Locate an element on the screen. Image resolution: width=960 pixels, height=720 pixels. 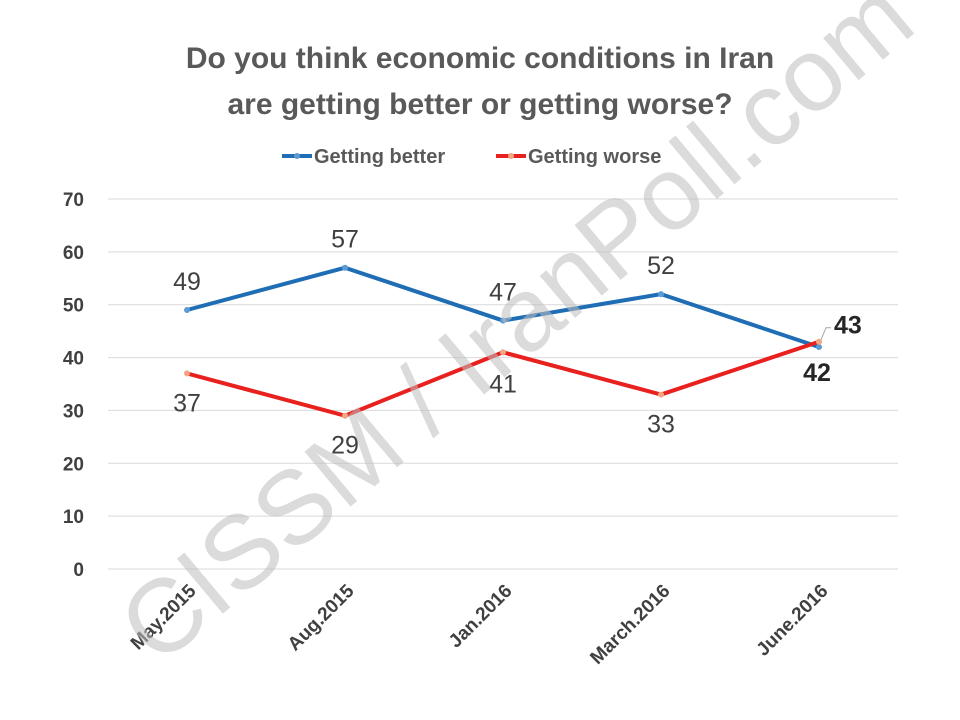
y-tick-label: 70 is located at coordinates (73, 200).